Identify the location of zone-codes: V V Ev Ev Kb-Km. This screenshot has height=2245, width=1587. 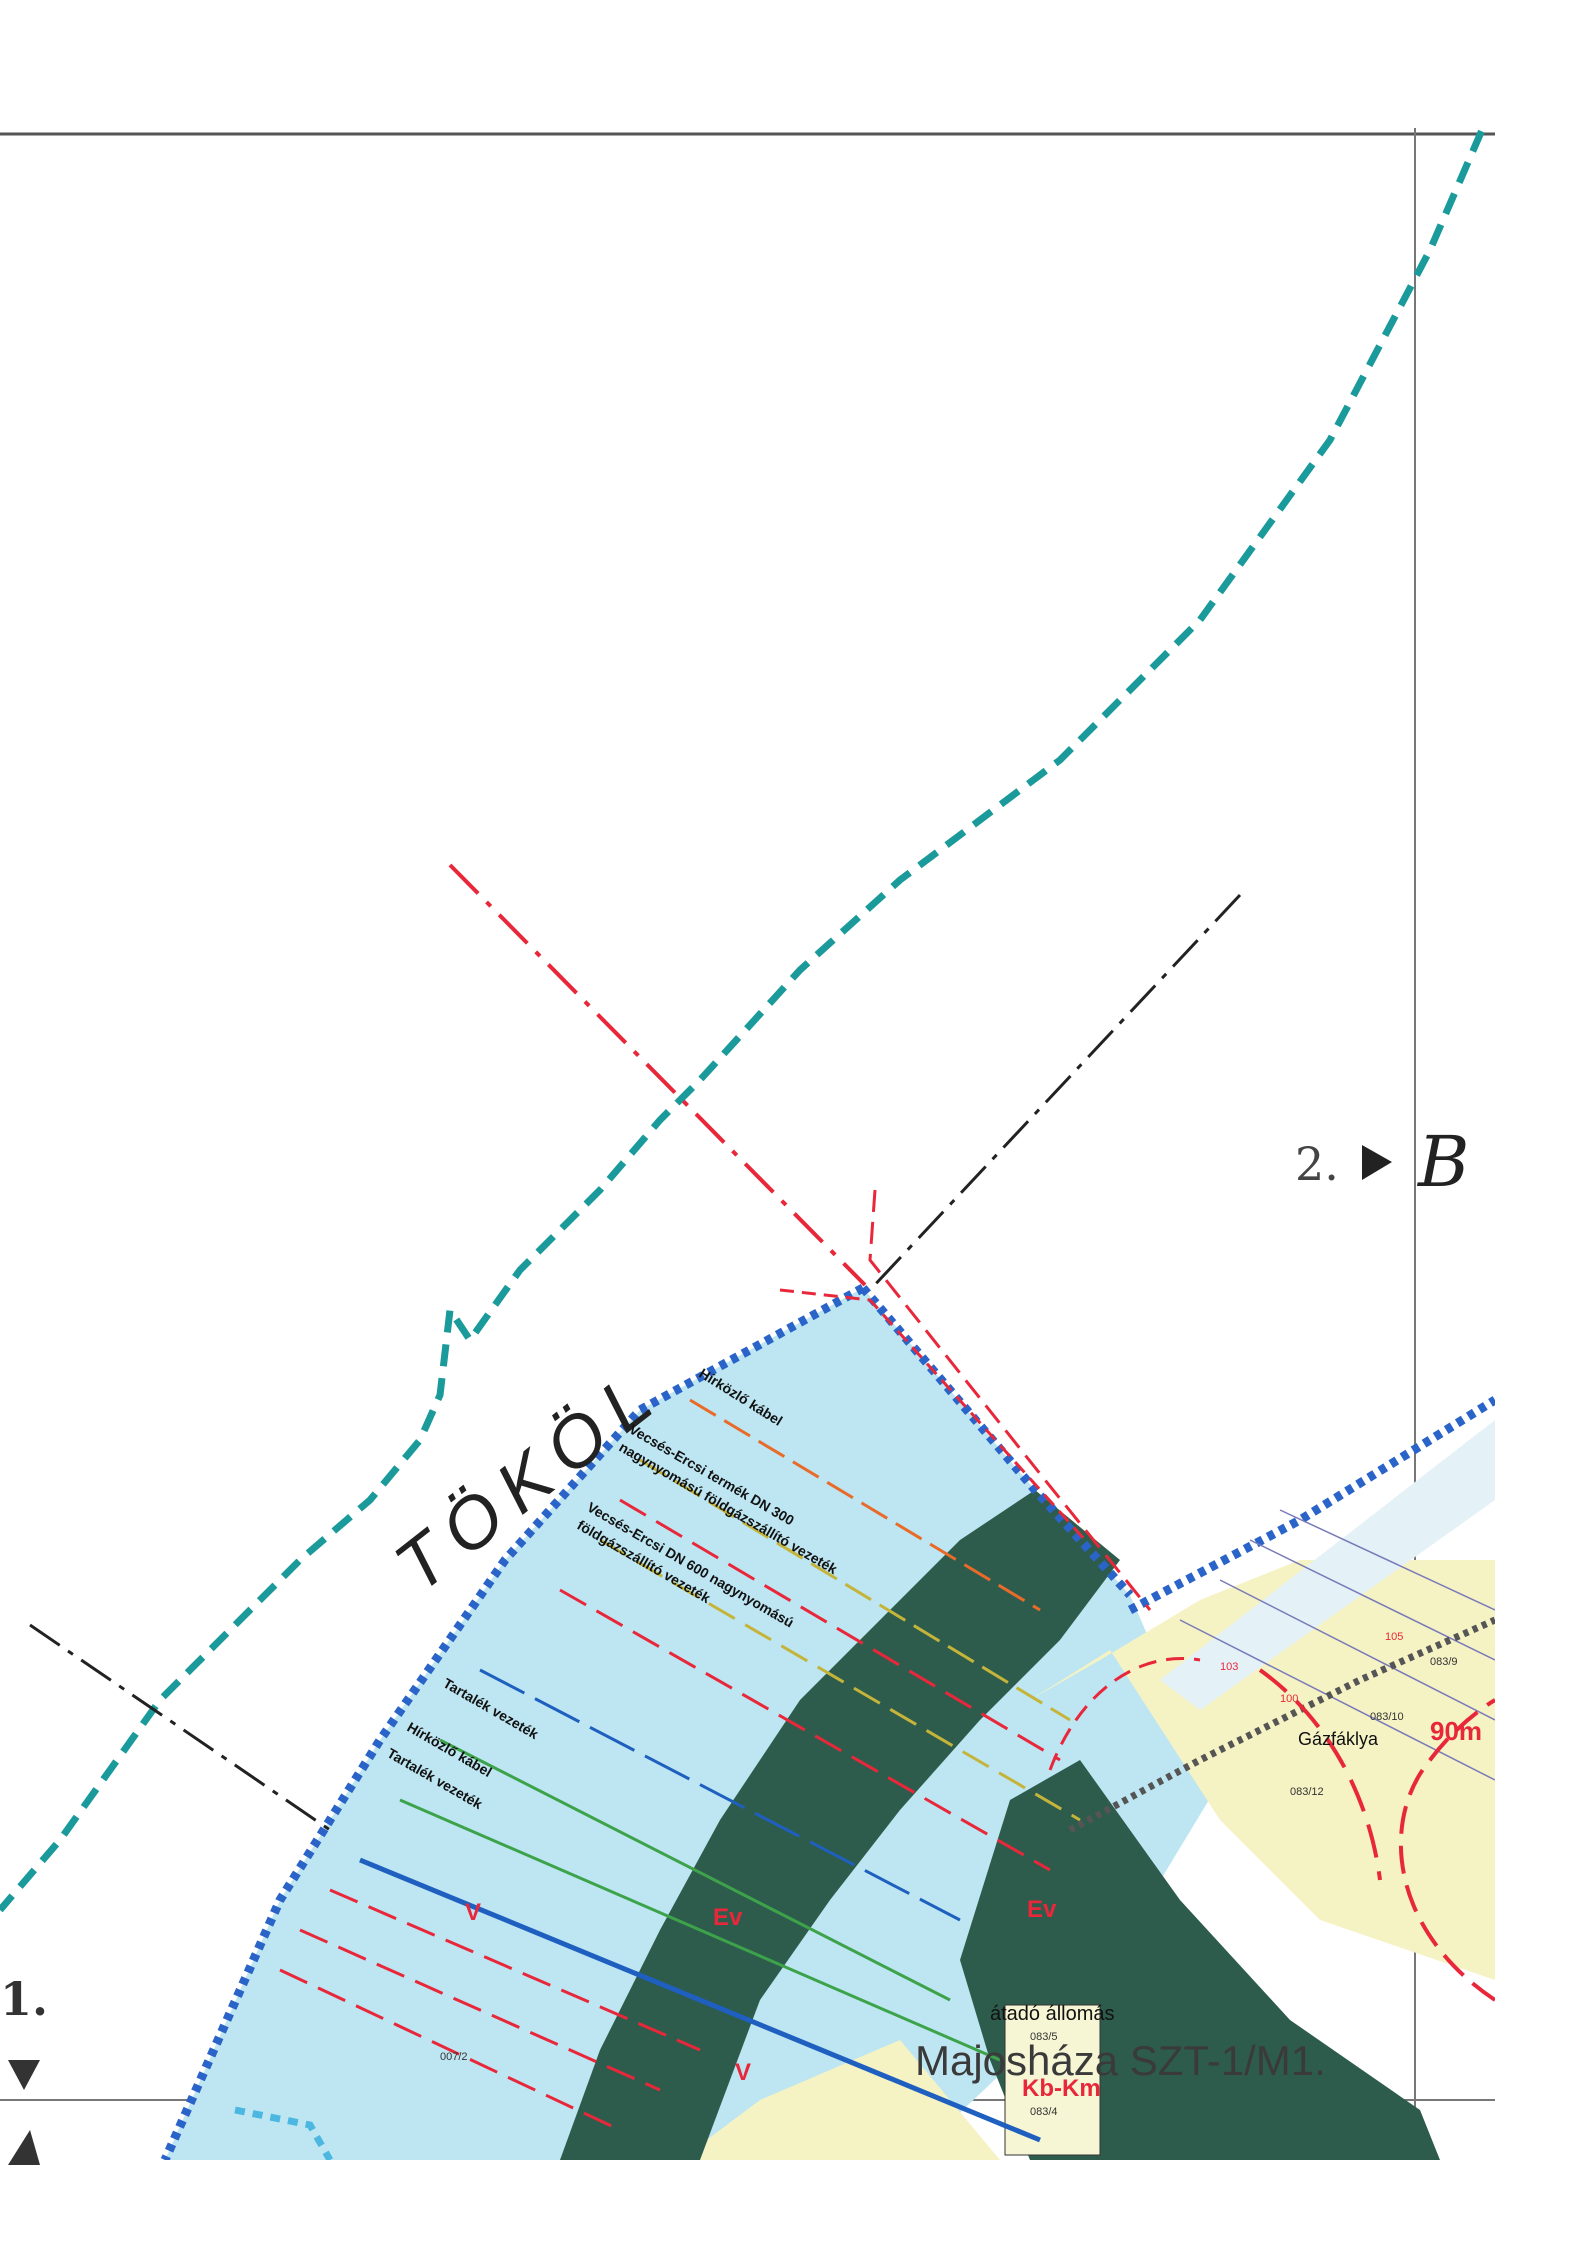
(783, 1999).